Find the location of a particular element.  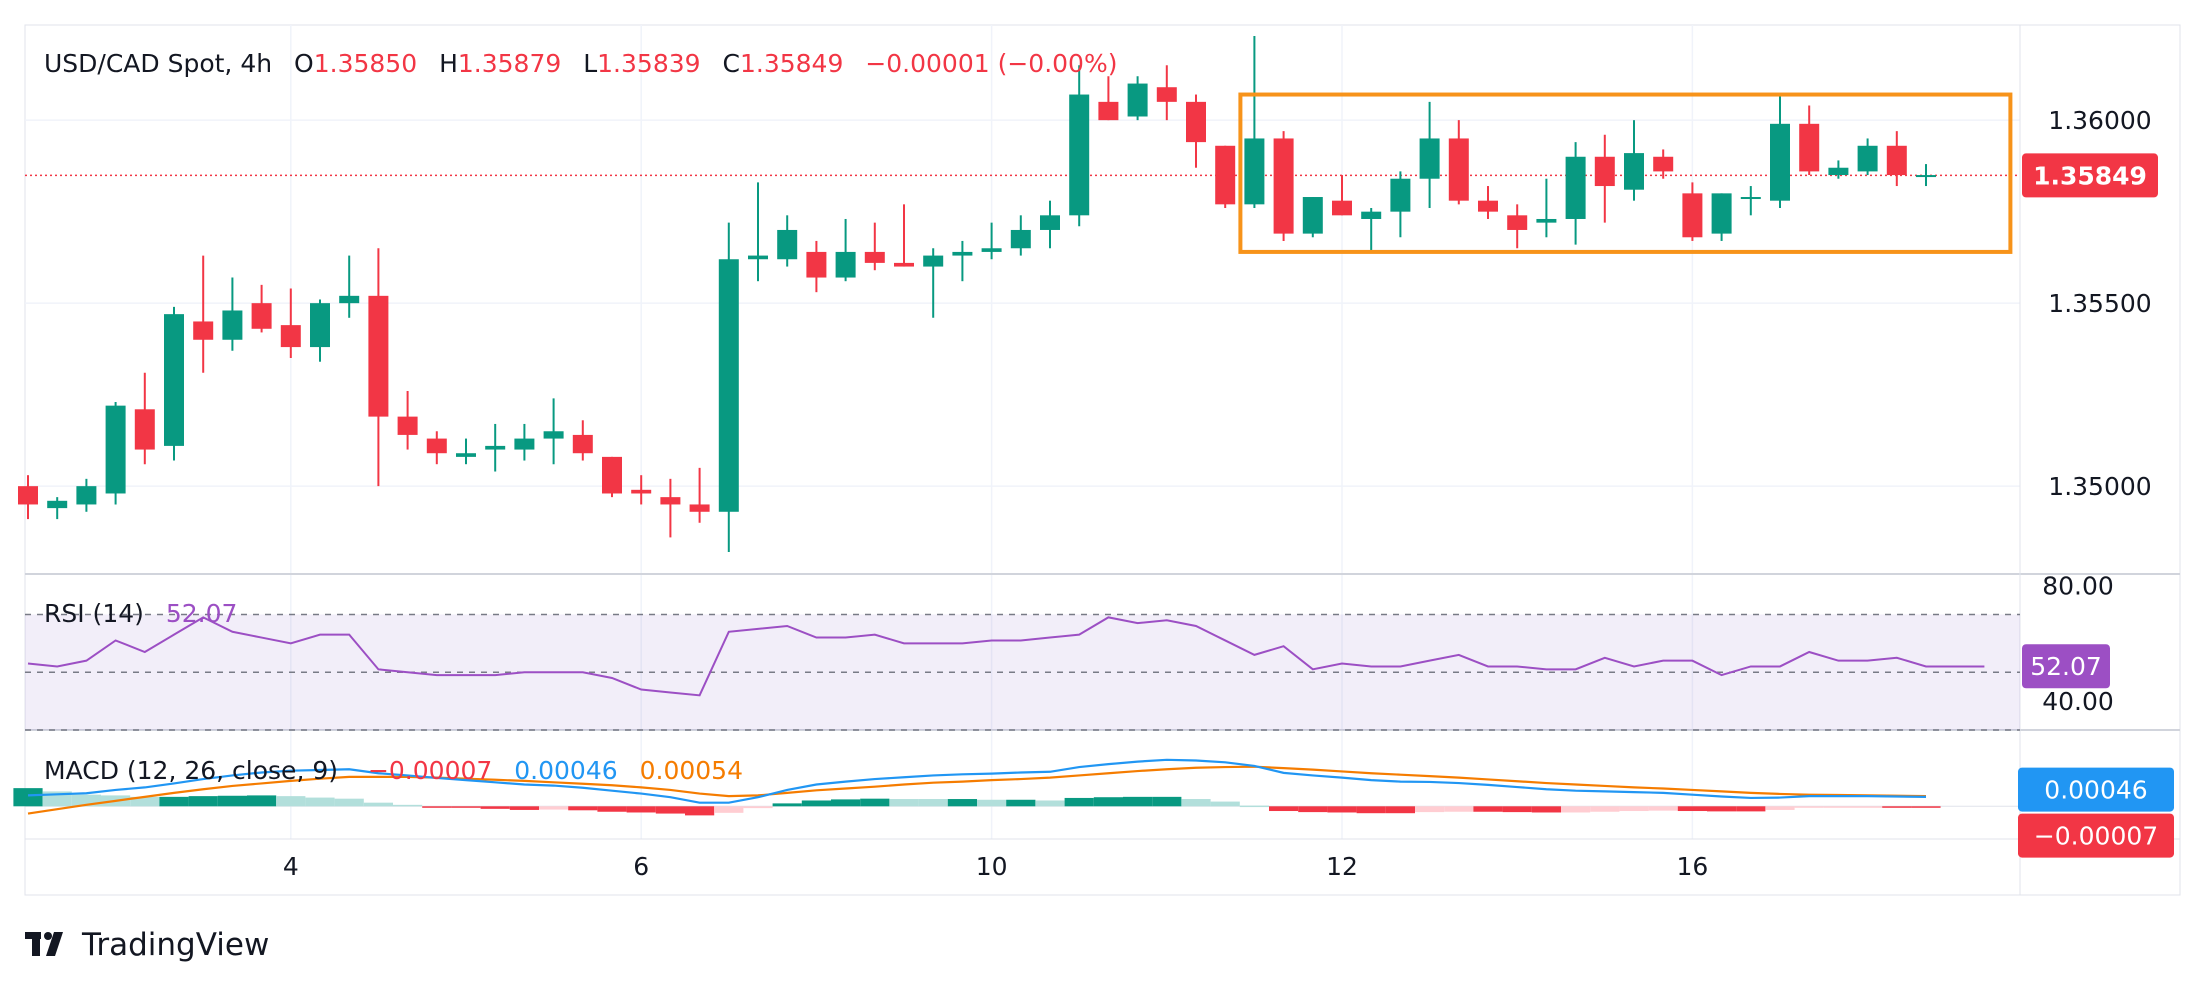

macd-line is located at coordinates (977, 781).